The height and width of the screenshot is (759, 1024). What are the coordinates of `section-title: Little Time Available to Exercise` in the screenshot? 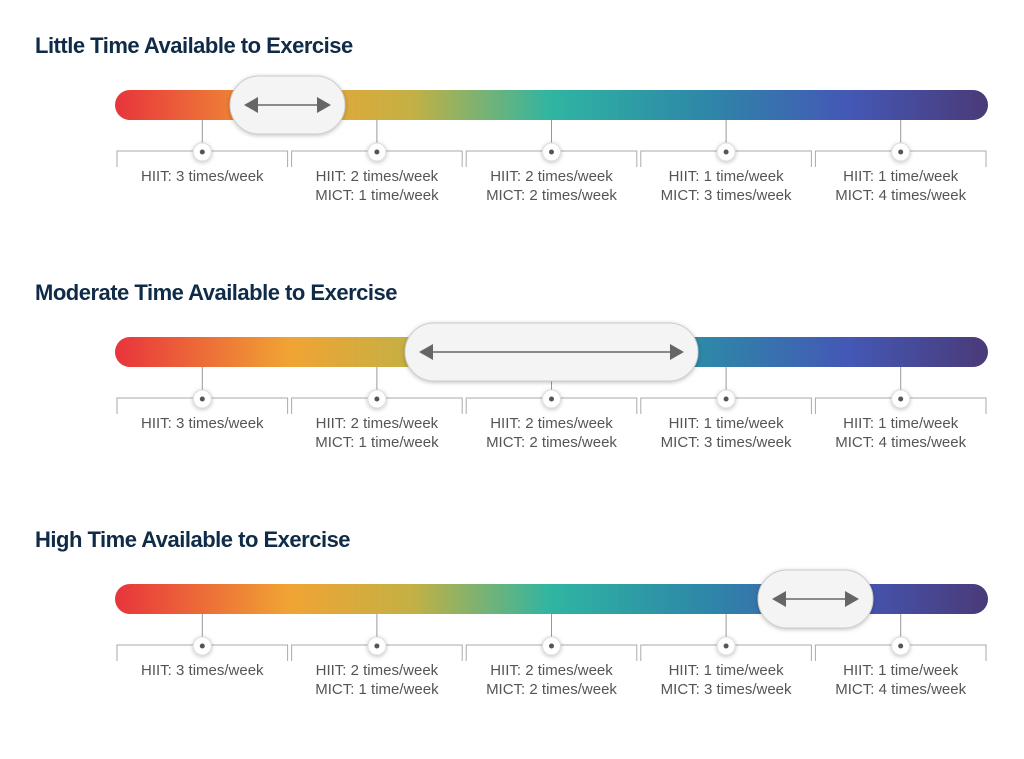 It's located at (194, 45).